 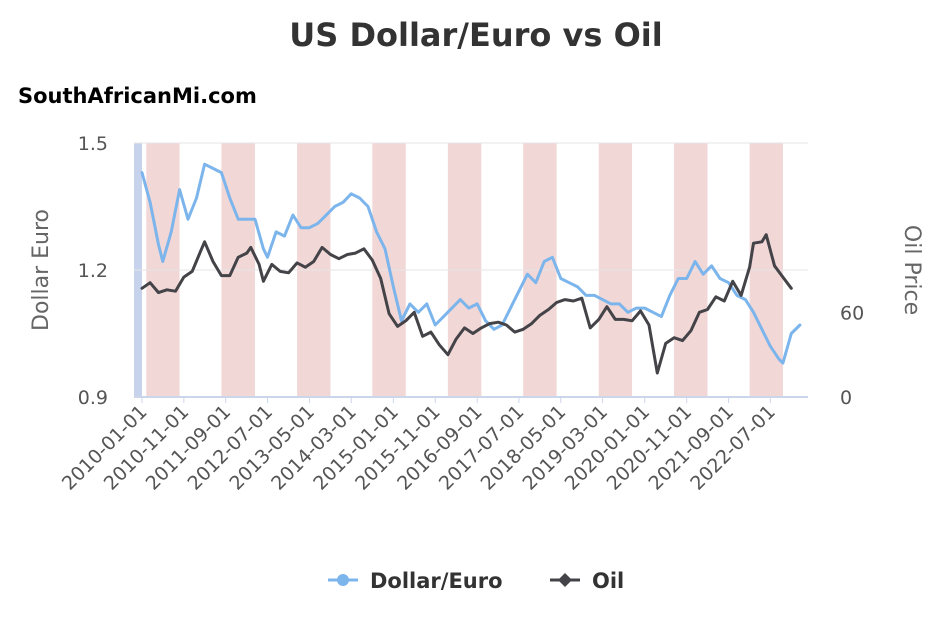 I want to click on legend: Dollar/Euro Oil, so click(x=476, y=581).